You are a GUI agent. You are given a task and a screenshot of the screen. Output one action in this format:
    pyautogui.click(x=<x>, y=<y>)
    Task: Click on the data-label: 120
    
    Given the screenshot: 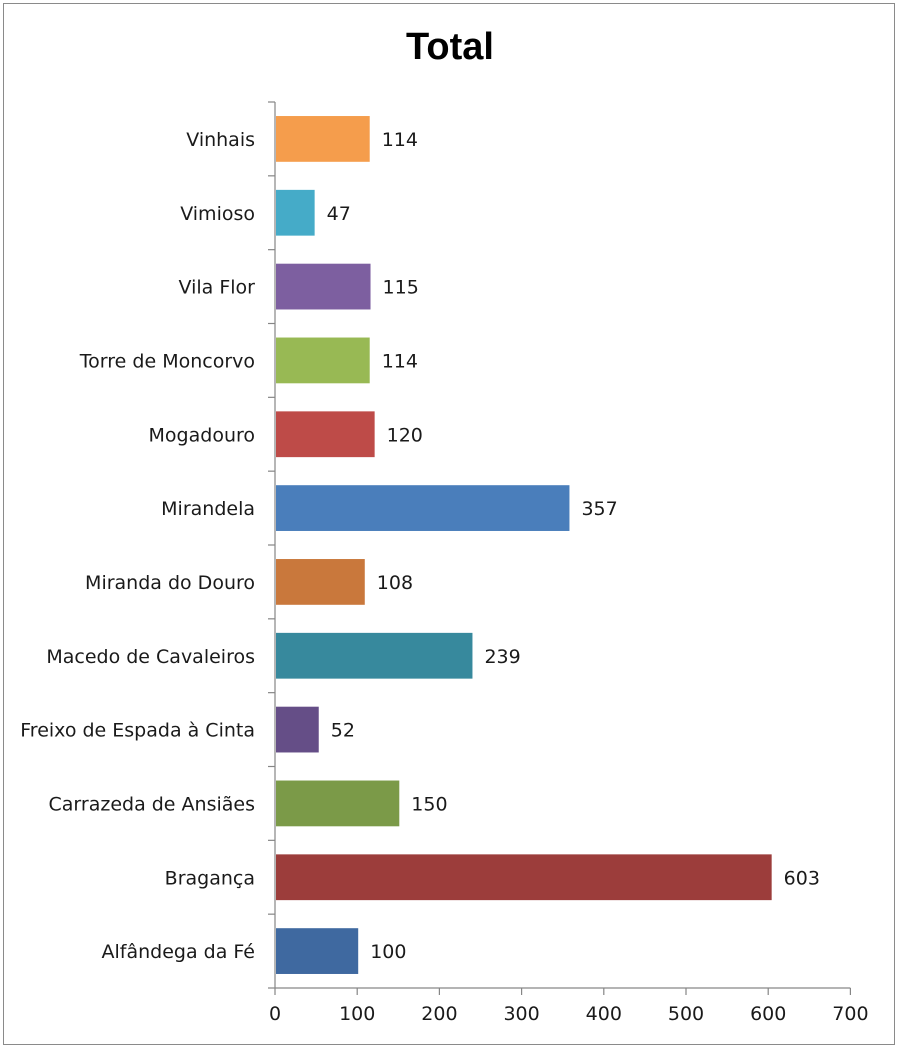 What is the action you would take?
    pyautogui.click(x=405, y=435)
    